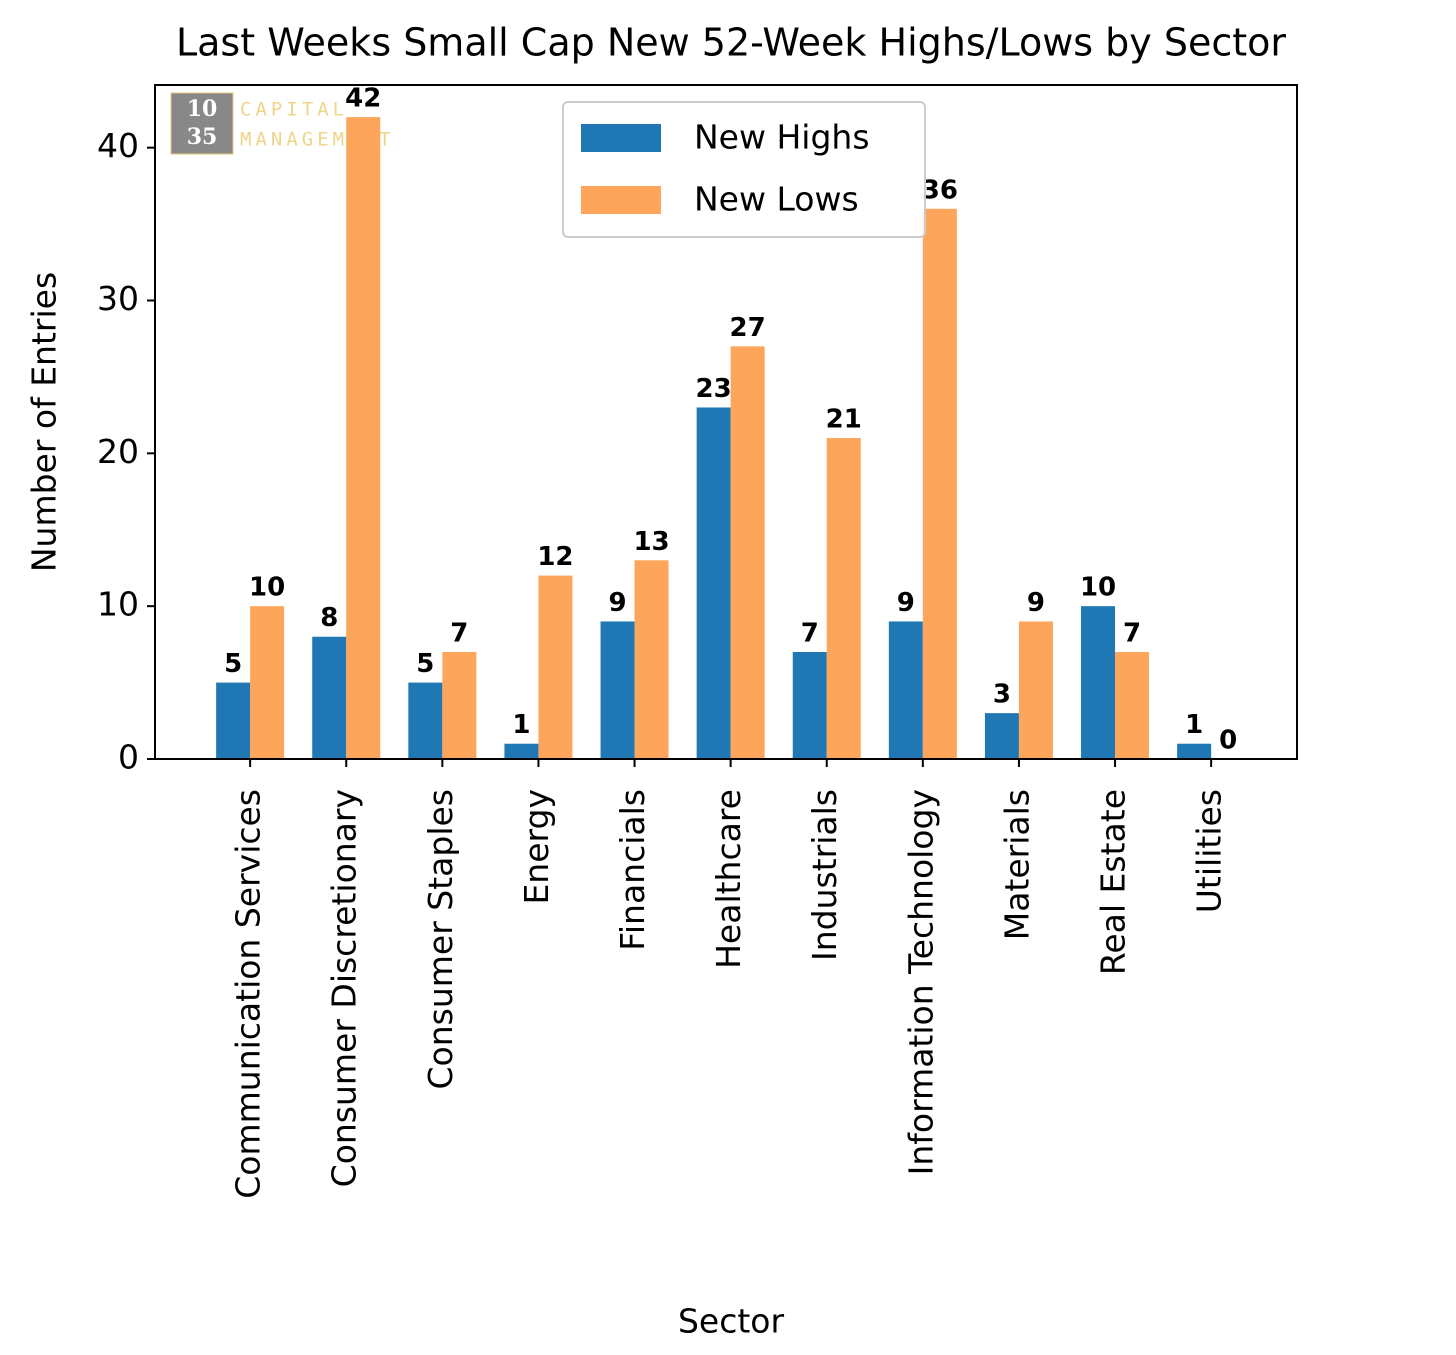  Describe the element at coordinates (940, 190) in the screenshot. I see `value-label: 36` at that location.